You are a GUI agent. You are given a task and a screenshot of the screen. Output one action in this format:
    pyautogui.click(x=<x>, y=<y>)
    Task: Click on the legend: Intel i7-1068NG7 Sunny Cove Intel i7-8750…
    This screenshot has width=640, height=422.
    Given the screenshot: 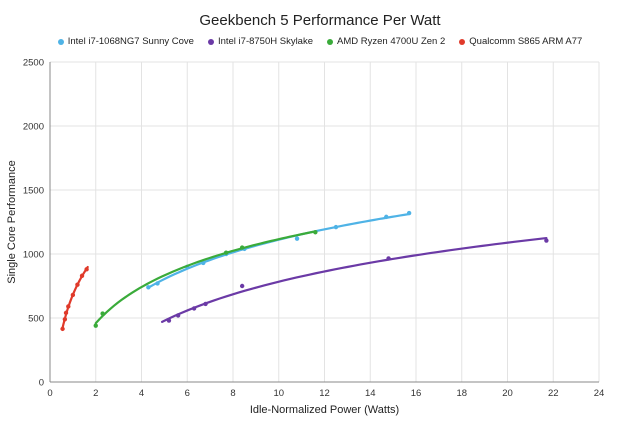 What is the action you would take?
    pyautogui.click(x=320, y=41)
    